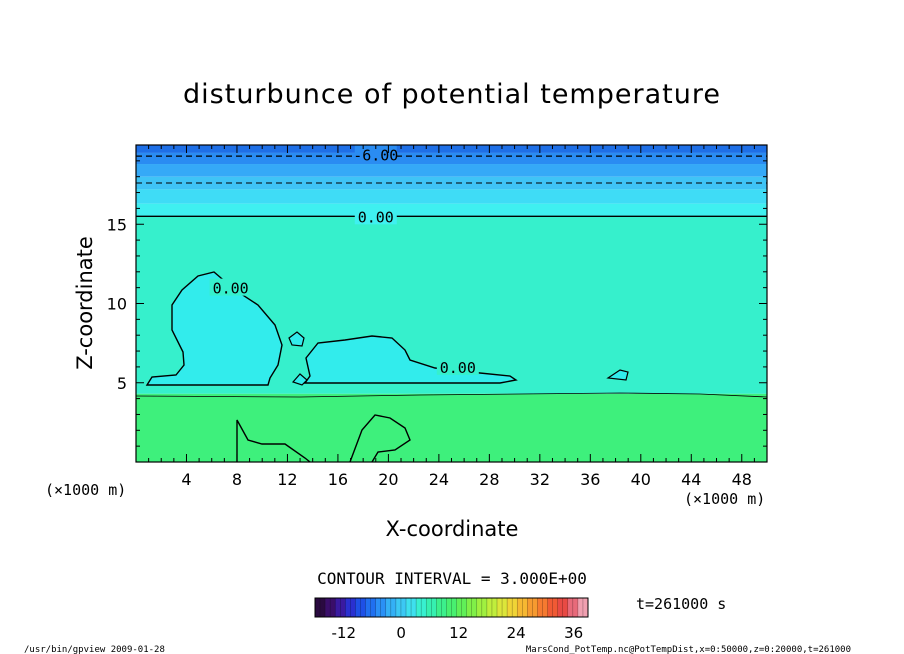  Describe the element at coordinates (451, 186) in the screenshot. I see `contour-lines` at that location.